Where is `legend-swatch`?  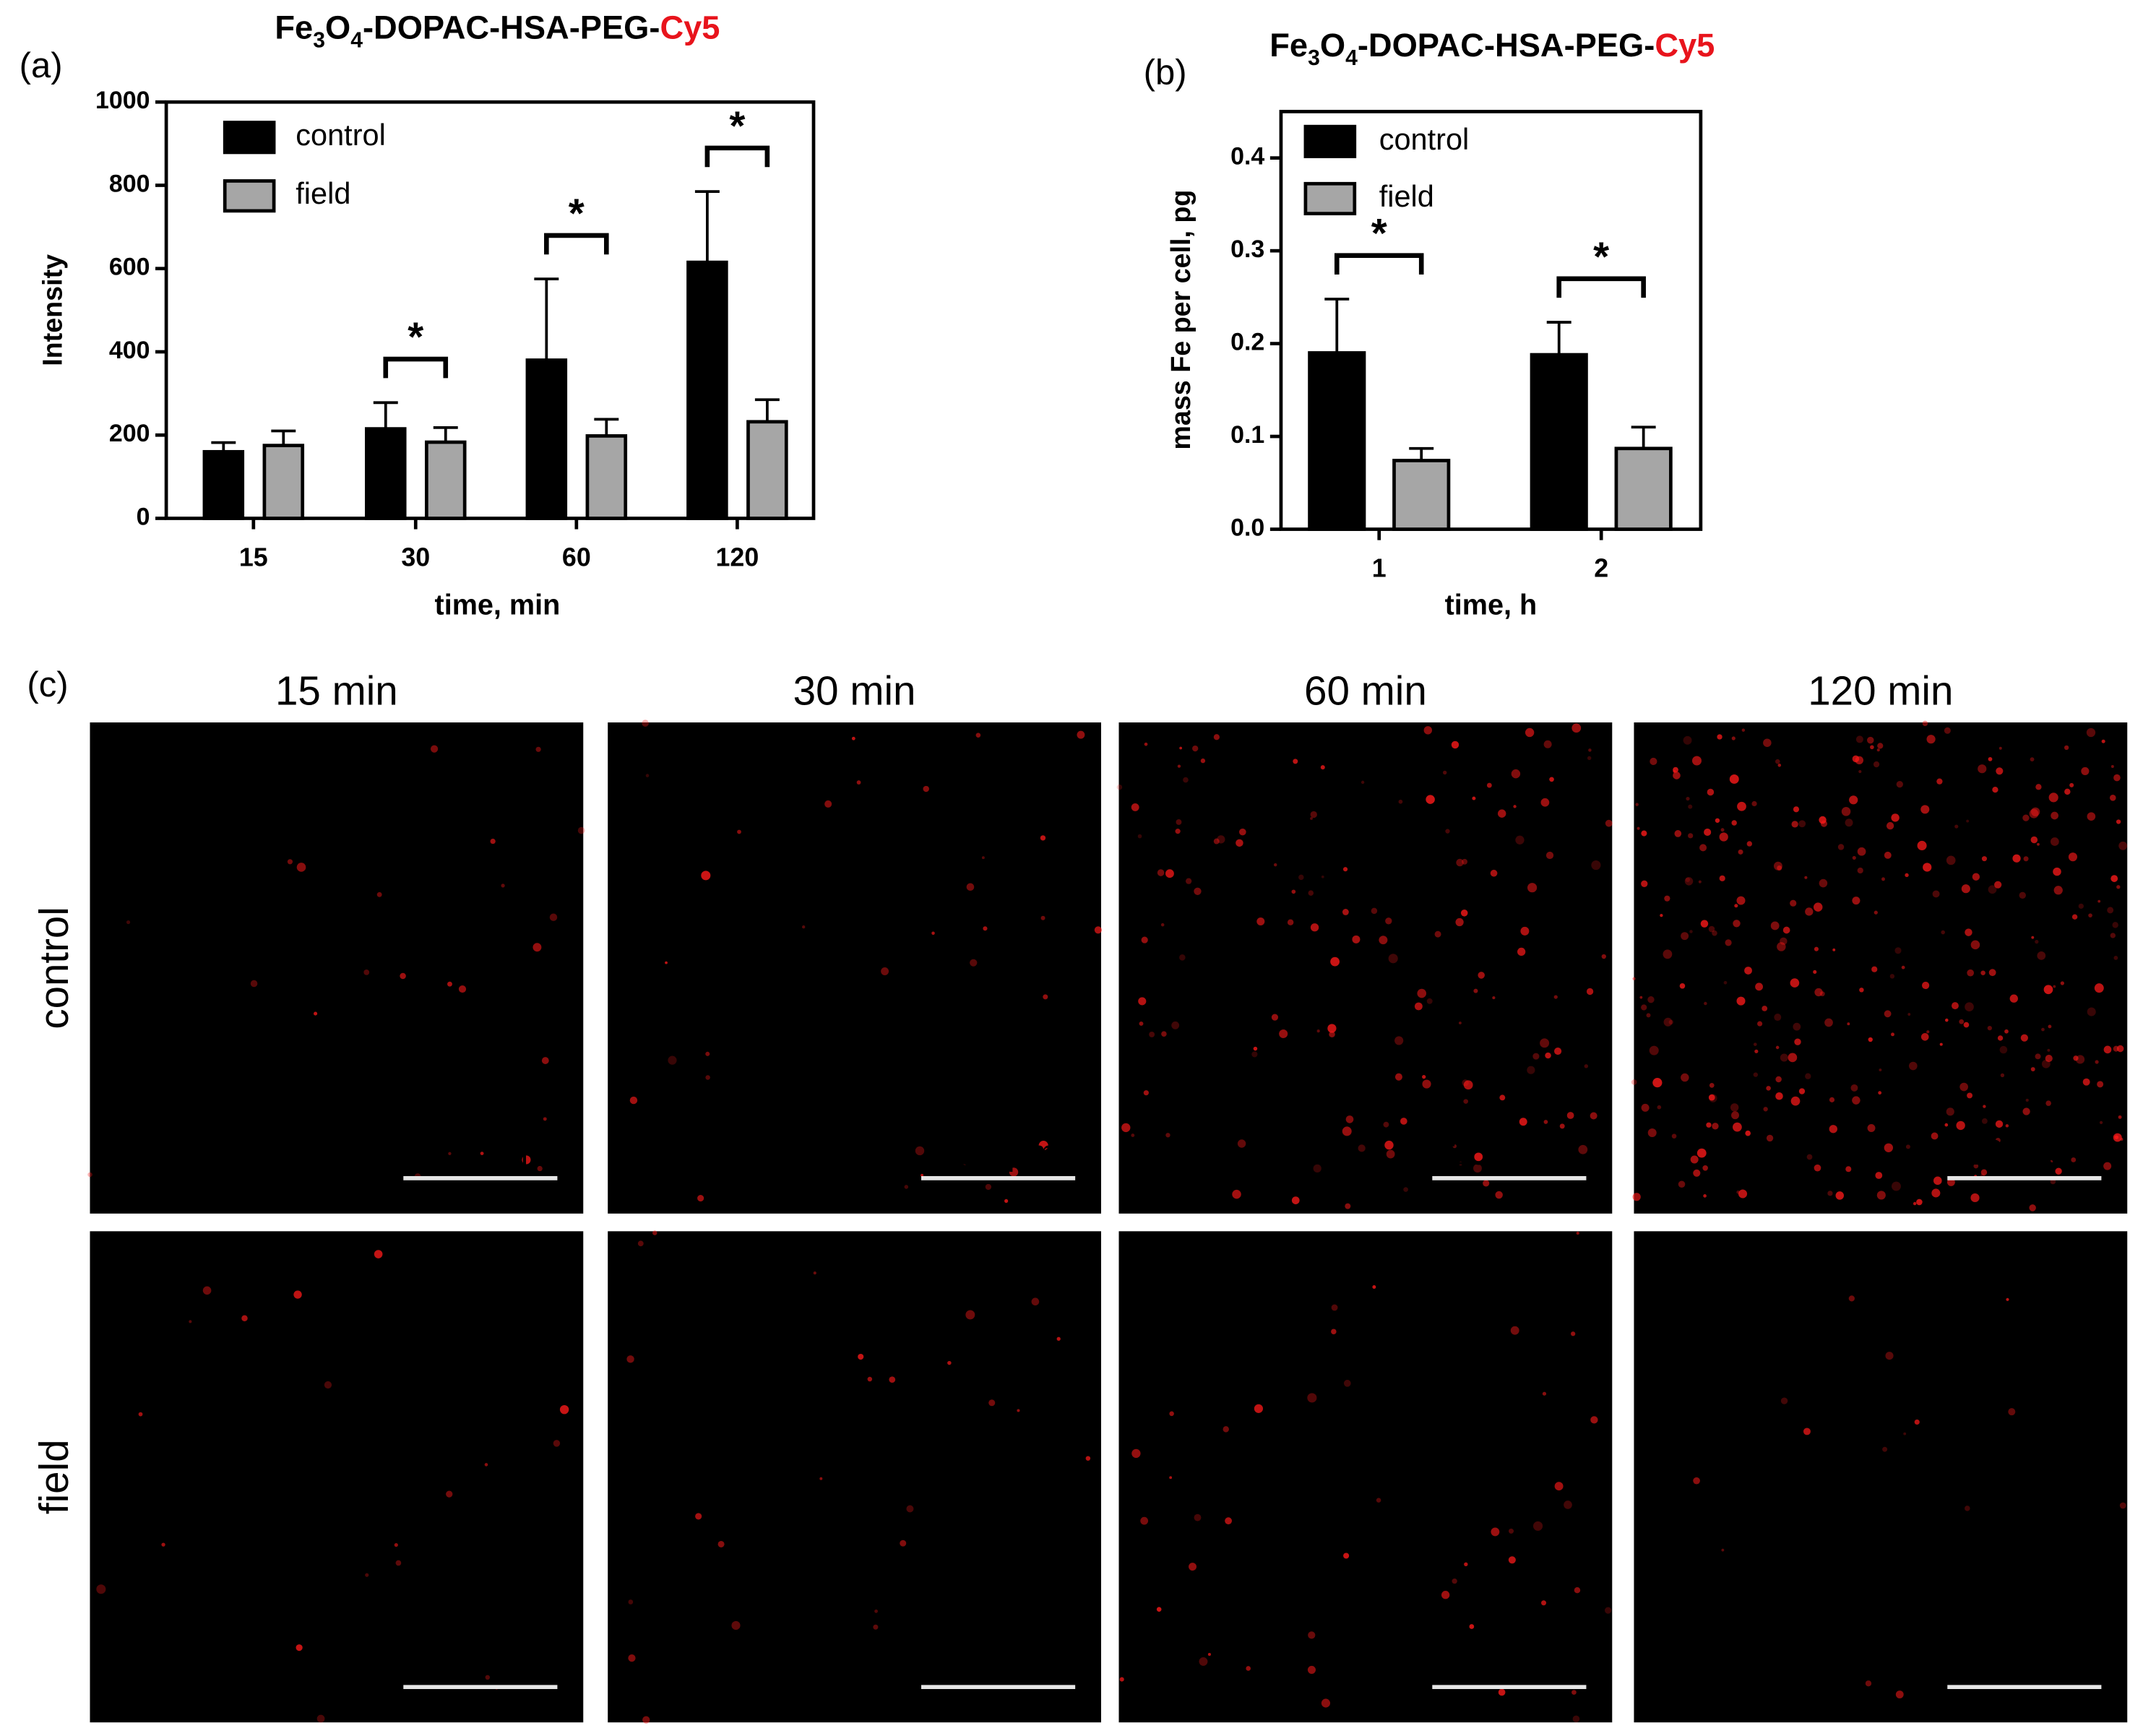 legend-swatch is located at coordinates (249, 196).